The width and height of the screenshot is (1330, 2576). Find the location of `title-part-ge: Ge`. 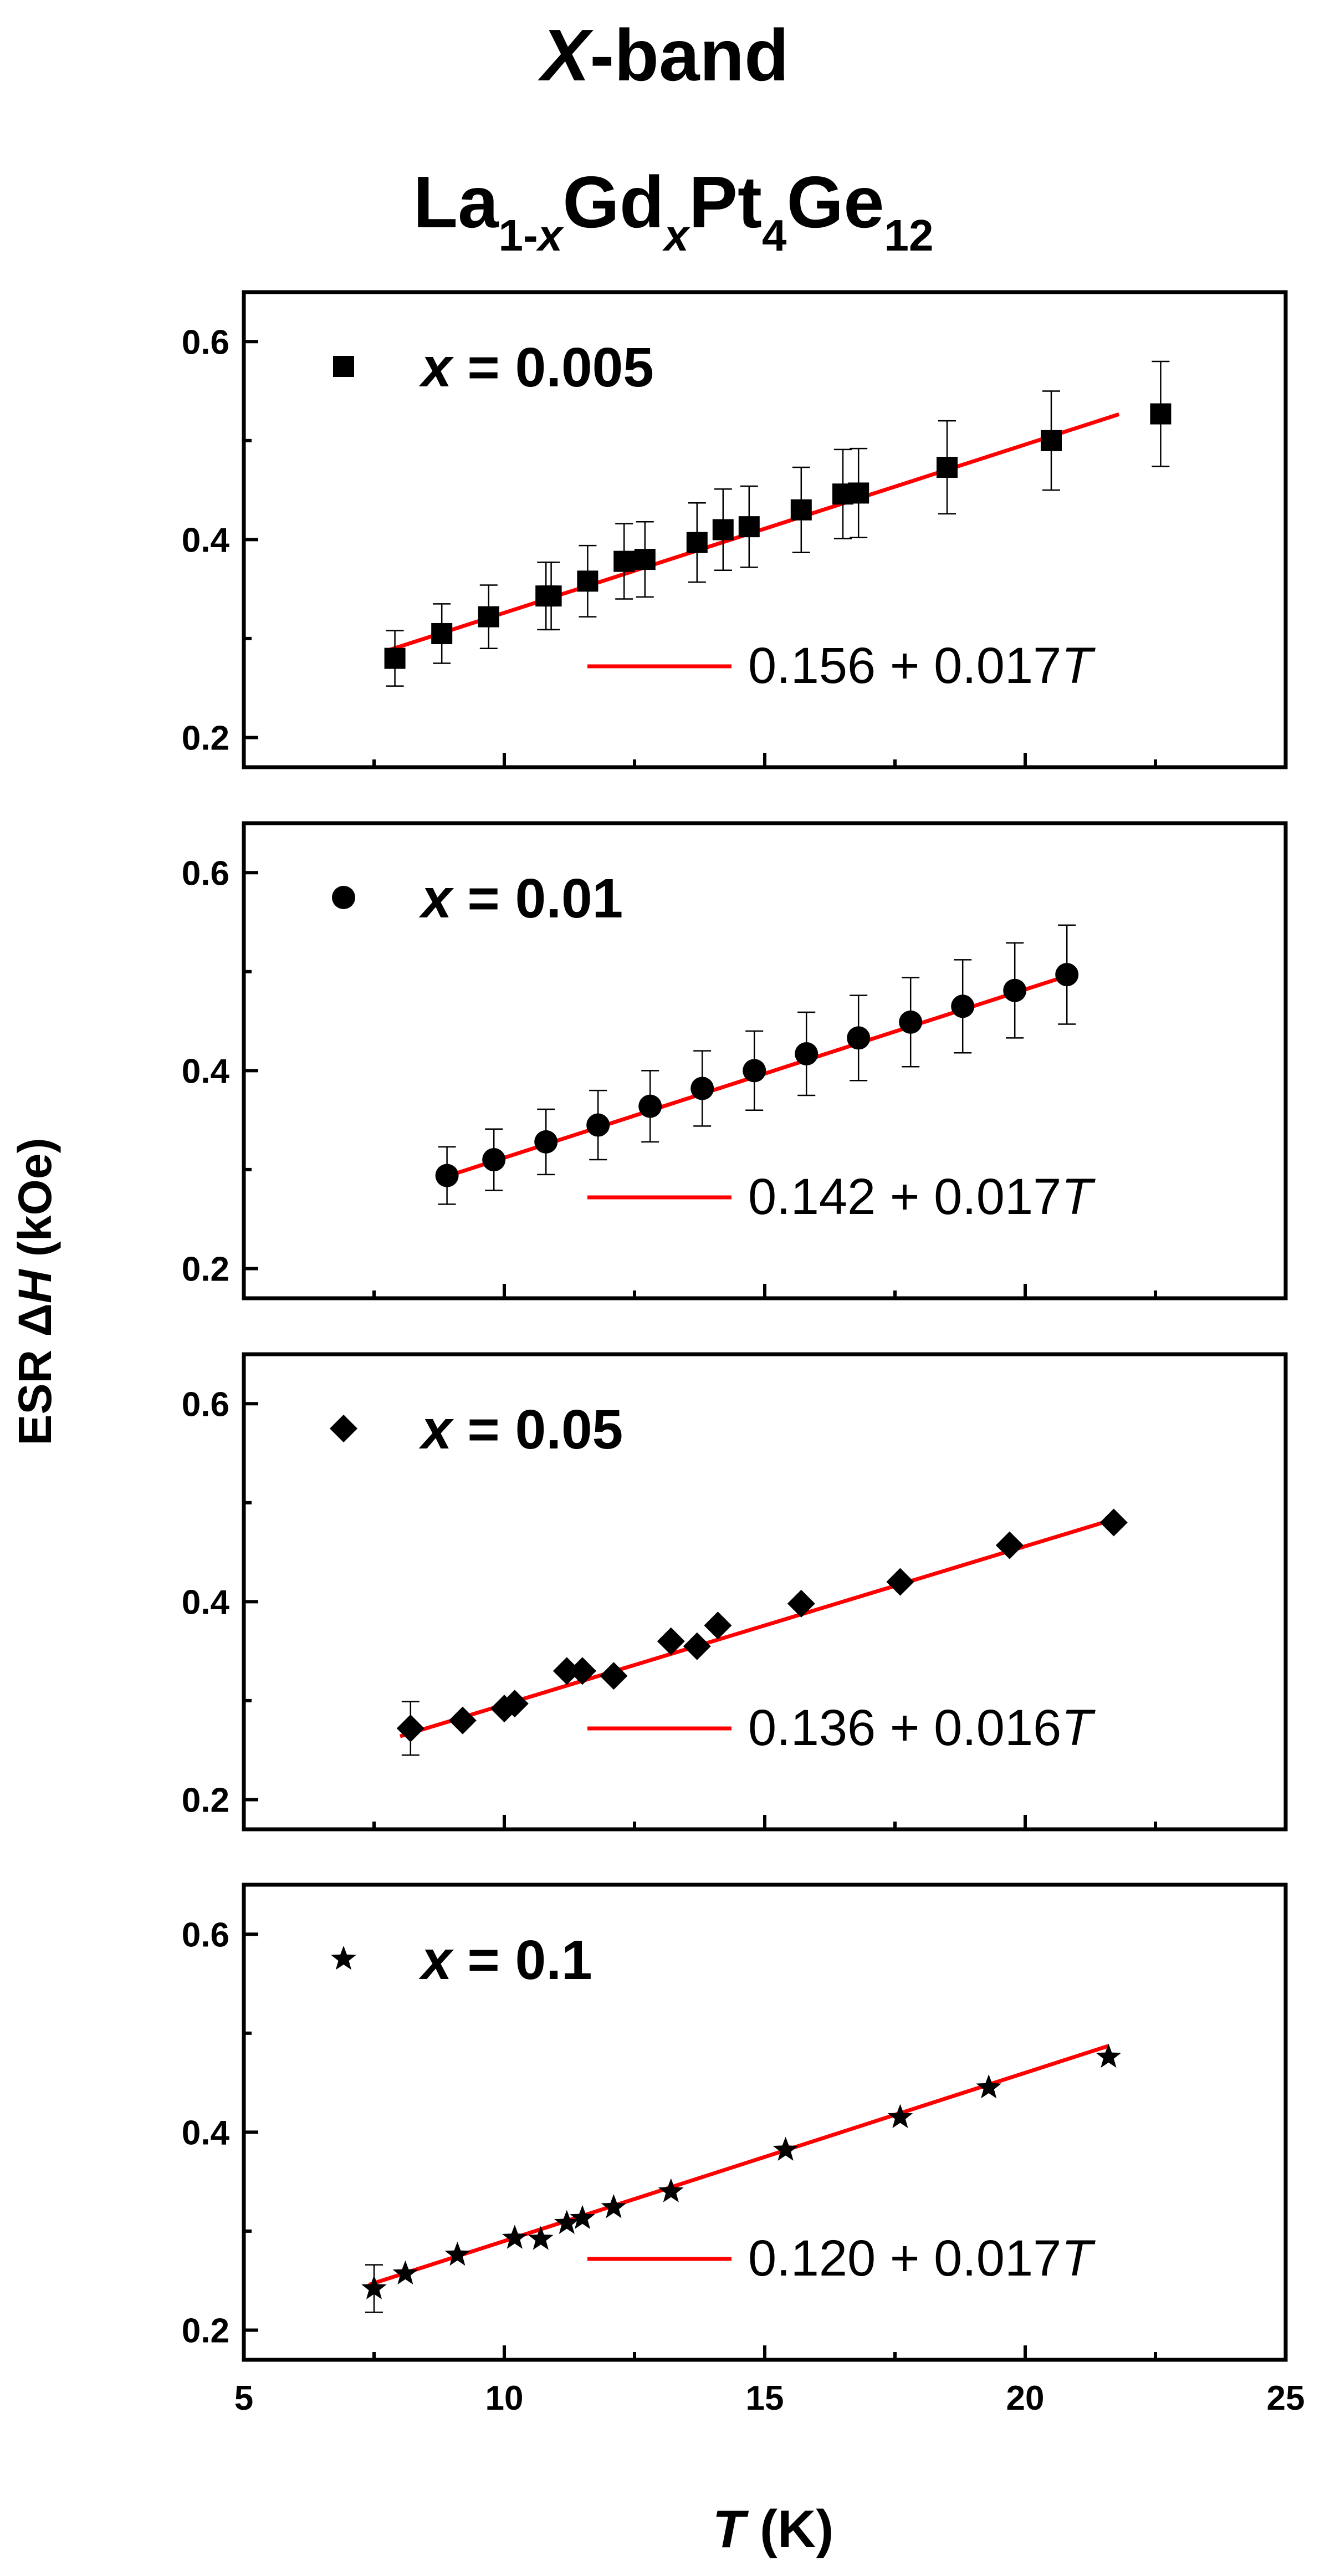

title-part-ge: Ge is located at coordinates (835, 202).